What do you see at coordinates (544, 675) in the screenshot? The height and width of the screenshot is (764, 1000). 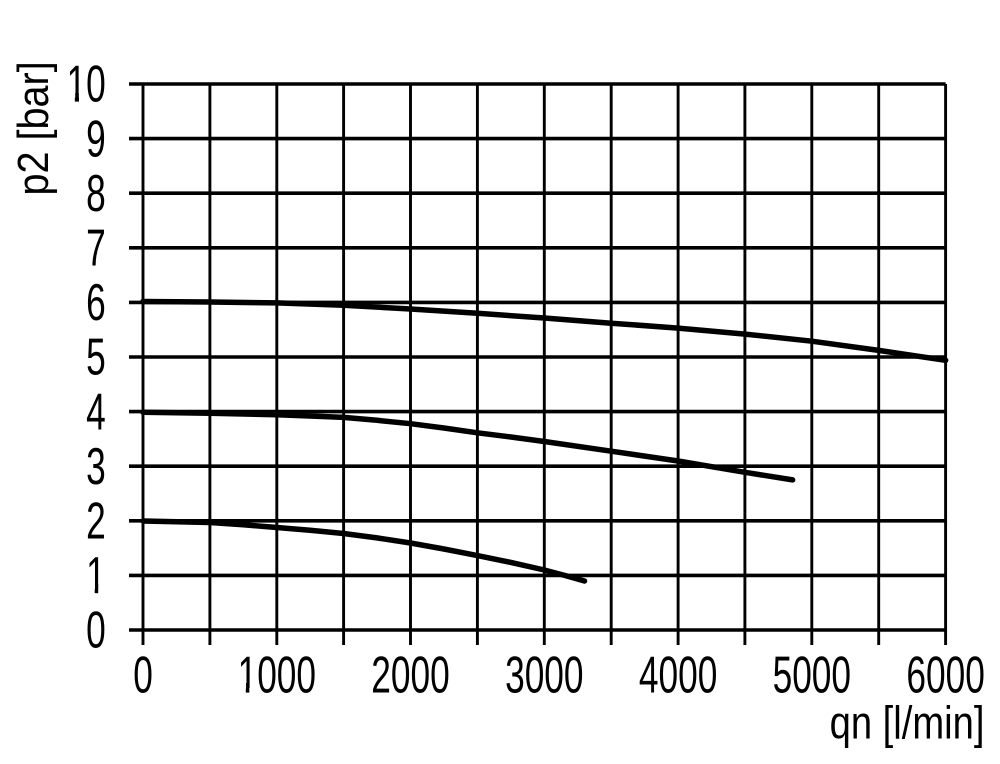 I see `svg-text: 3000` at bounding box center [544, 675].